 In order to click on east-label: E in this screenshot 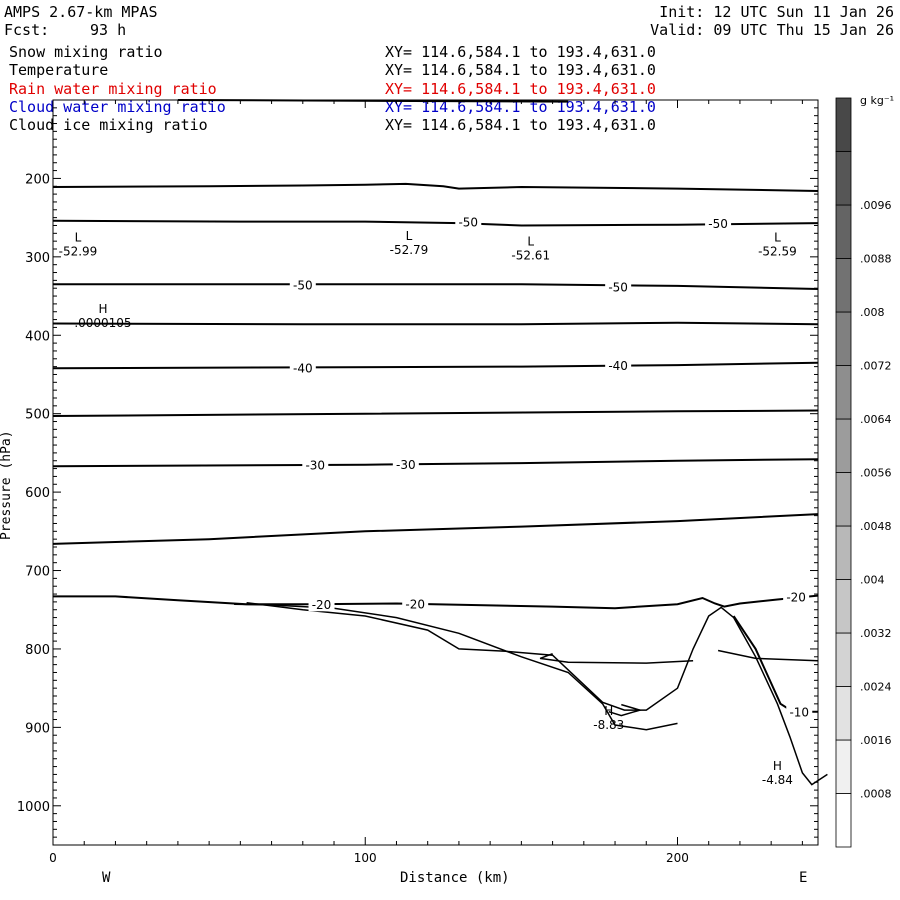, I will do `click(803, 878)`.